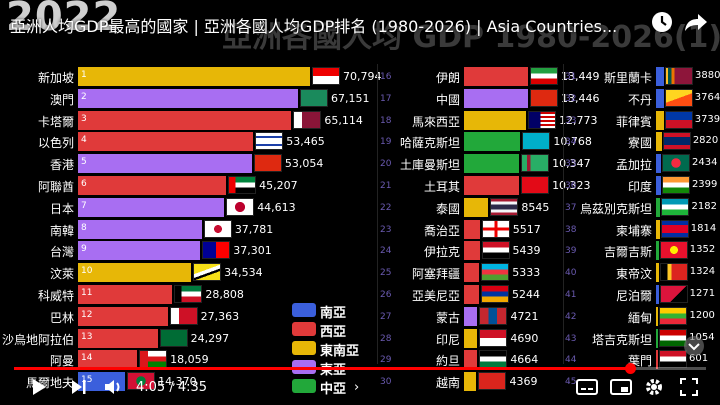 The width and height of the screenshot is (720, 405). Describe the element at coordinates (333, 313) in the screenshot. I see `legend-label: 南亞` at that location.